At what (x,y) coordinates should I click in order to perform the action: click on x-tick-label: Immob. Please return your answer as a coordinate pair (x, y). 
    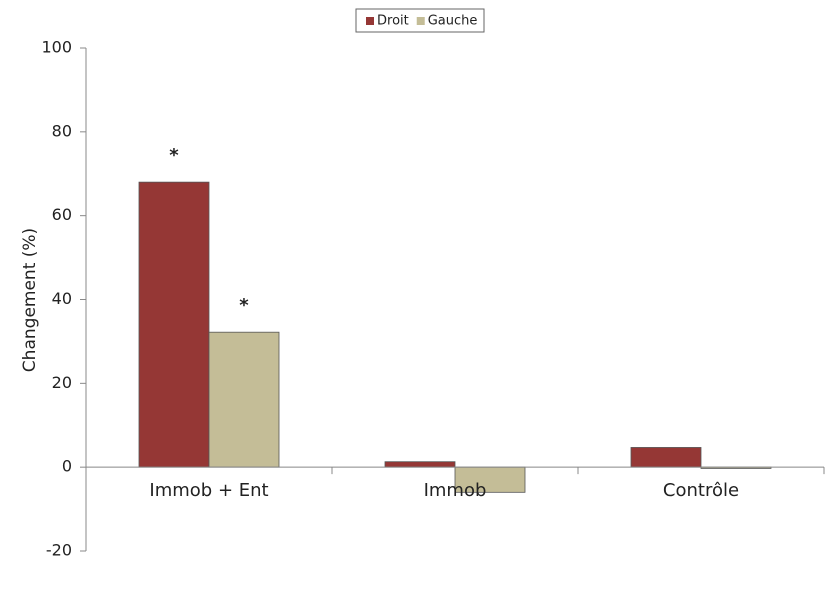
    Looking at the image, I should click on (455, 490).